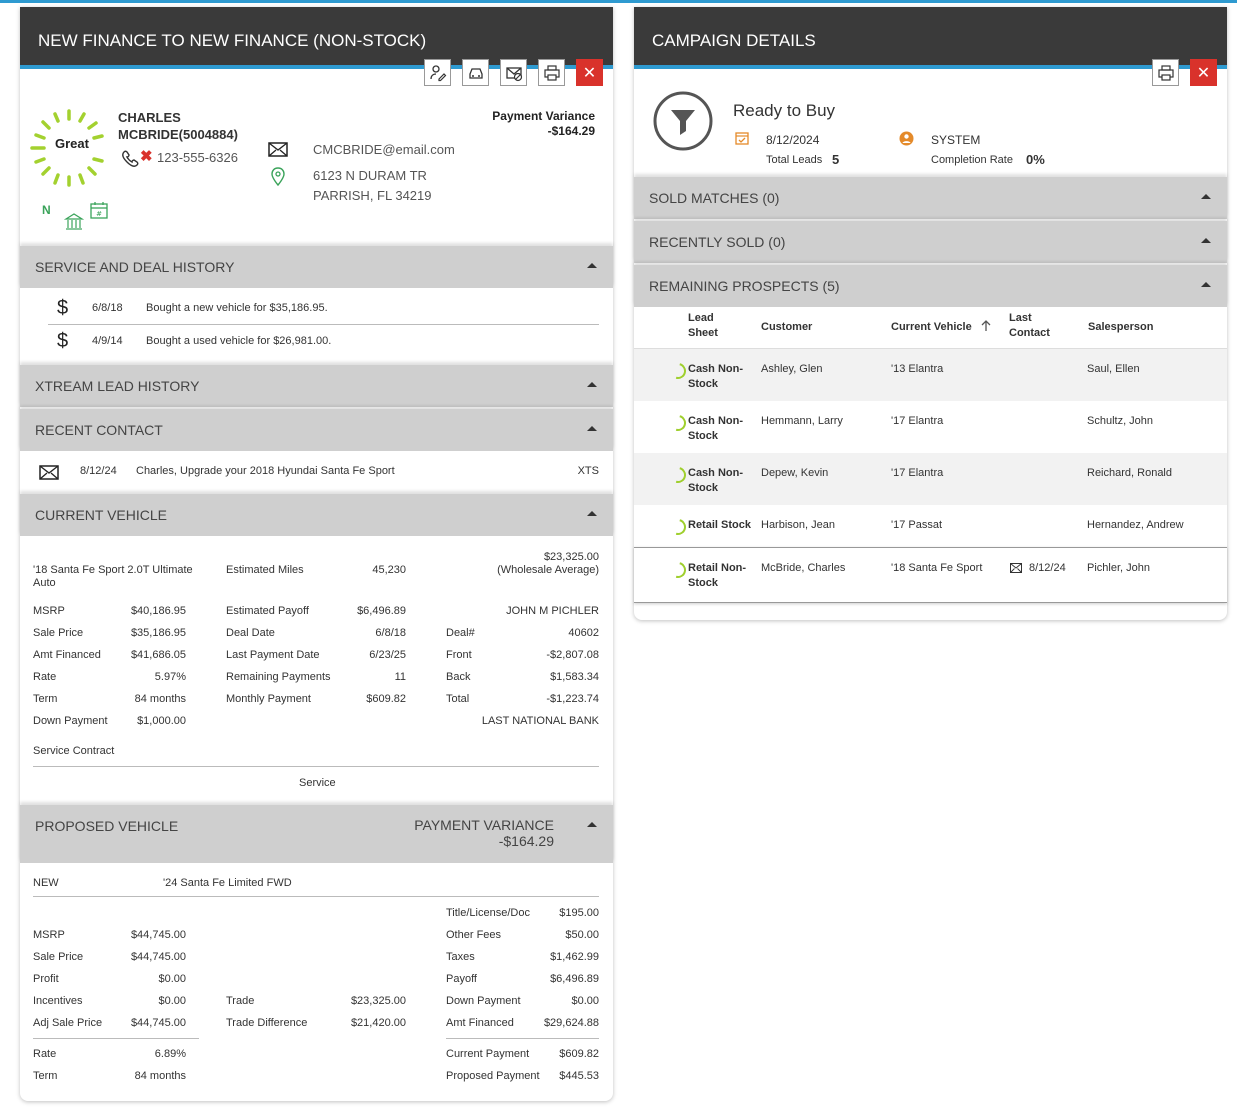 This screenshot has height=1109, width=1237. Describe the element at coordinates (906, 138) in the screenshot. I see `user-circle-icon` at that location.